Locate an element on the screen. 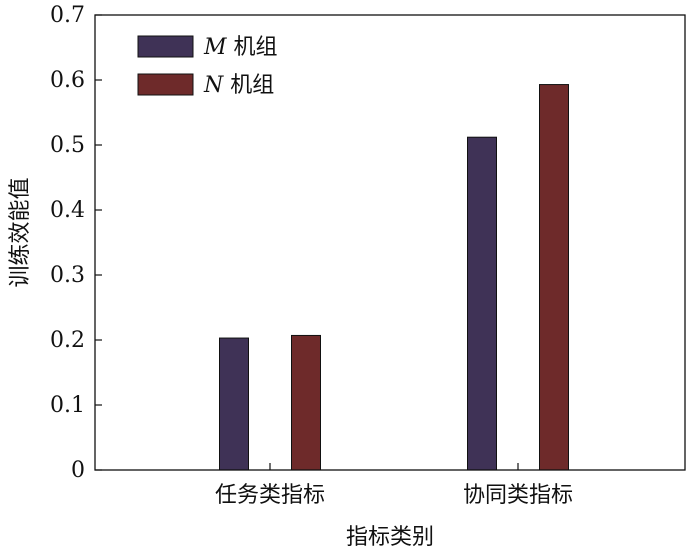  bar-n-cooperation is located at coordinates (554, 277).